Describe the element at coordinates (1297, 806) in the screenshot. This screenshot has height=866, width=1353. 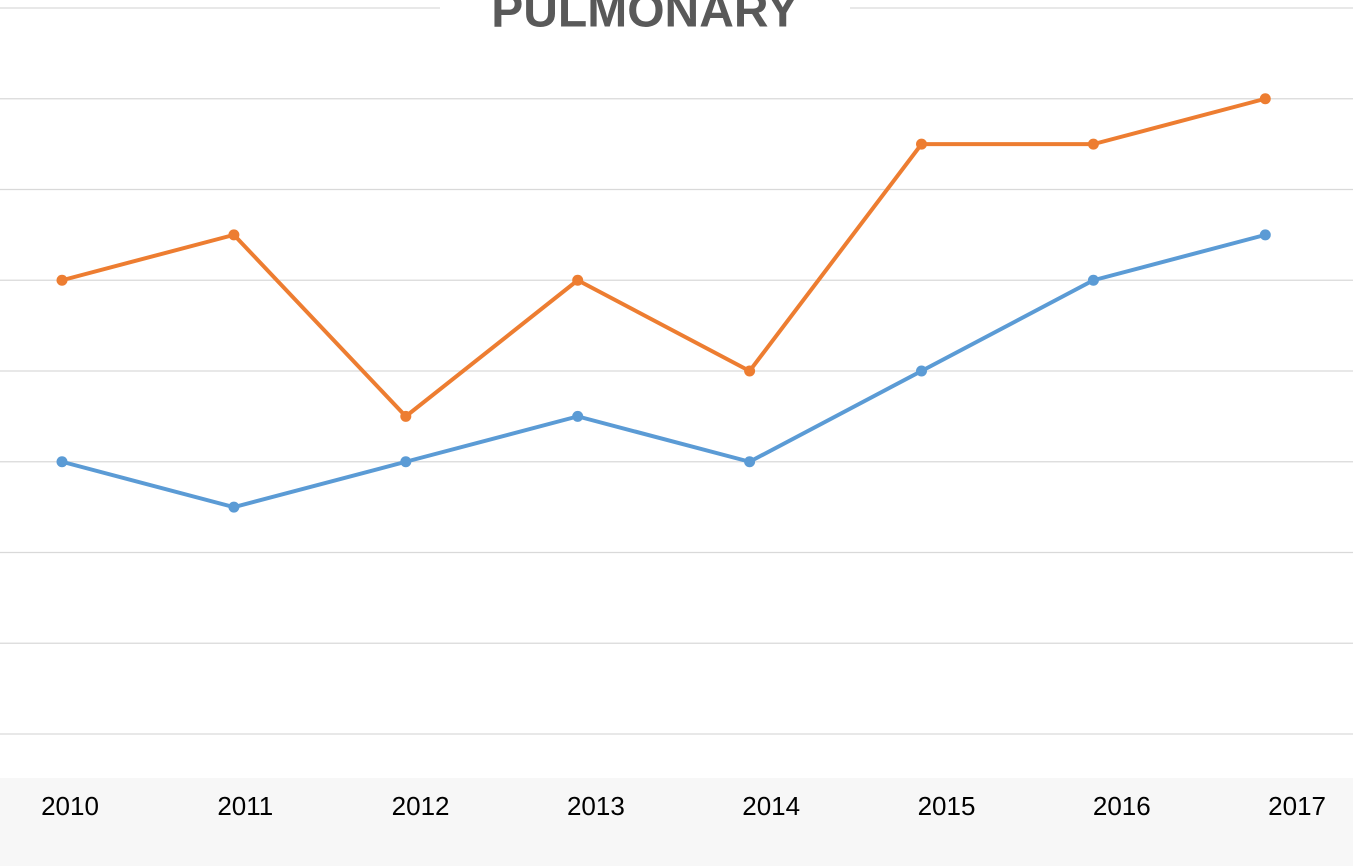
I see `x-tick-label: 2017` at that location.